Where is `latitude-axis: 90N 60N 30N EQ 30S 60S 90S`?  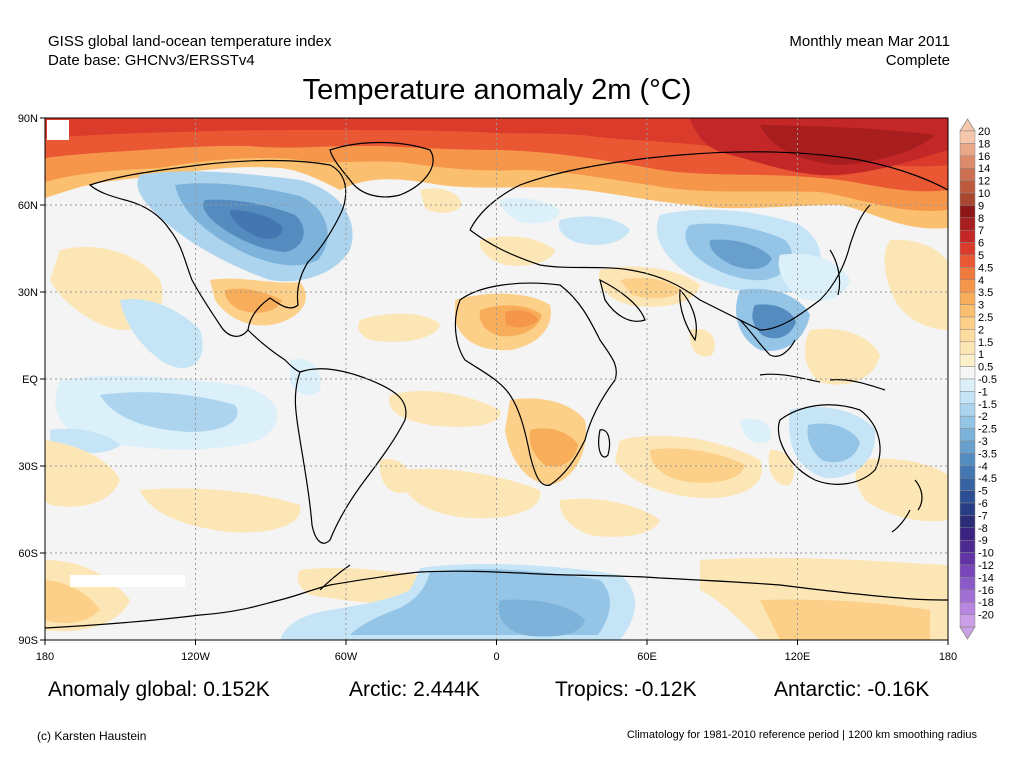
latitude-axis: 90N 60N 30N EQ 30S 60S 90S is located at coordinates (31, 380).